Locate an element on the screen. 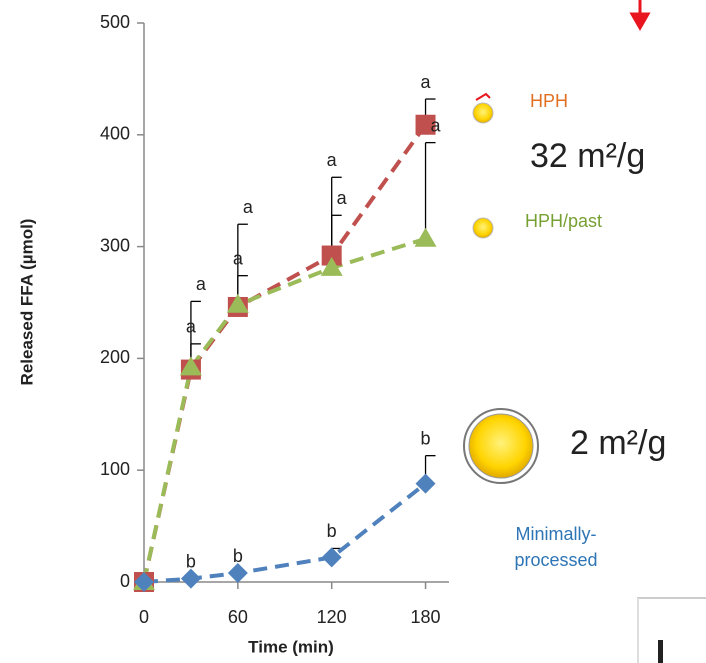  y-tick-label: 0 is located at coordinates (125, 581).